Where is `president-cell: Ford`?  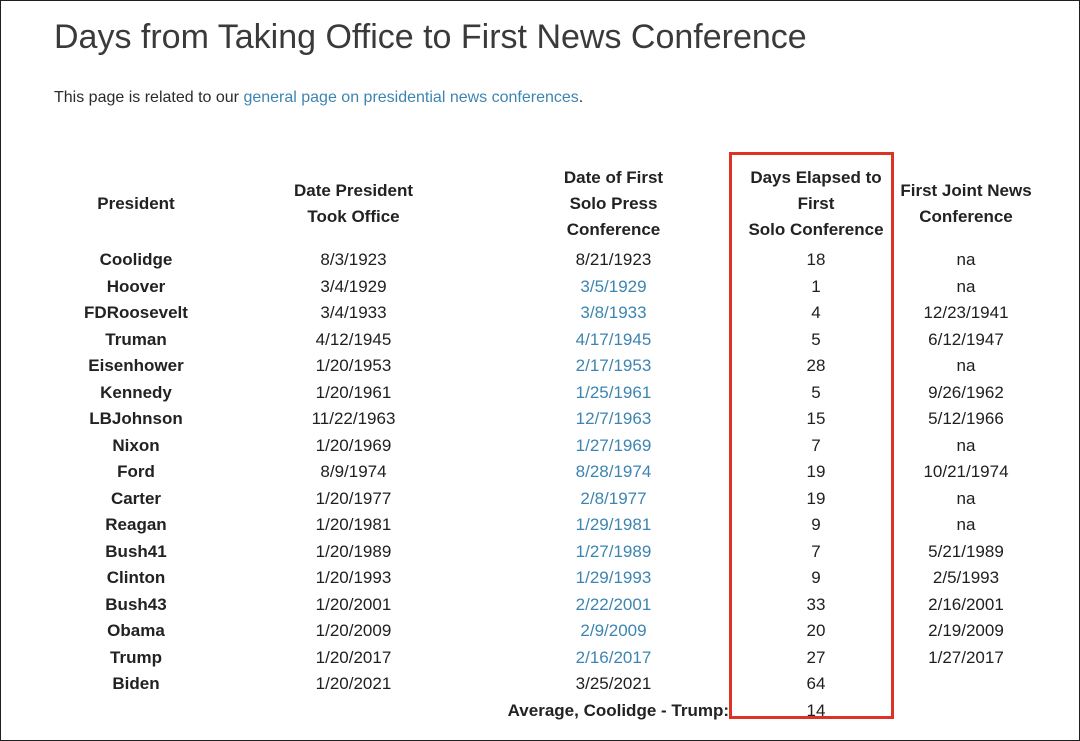
president-cell: Ford is located at coordinates (136, 471).